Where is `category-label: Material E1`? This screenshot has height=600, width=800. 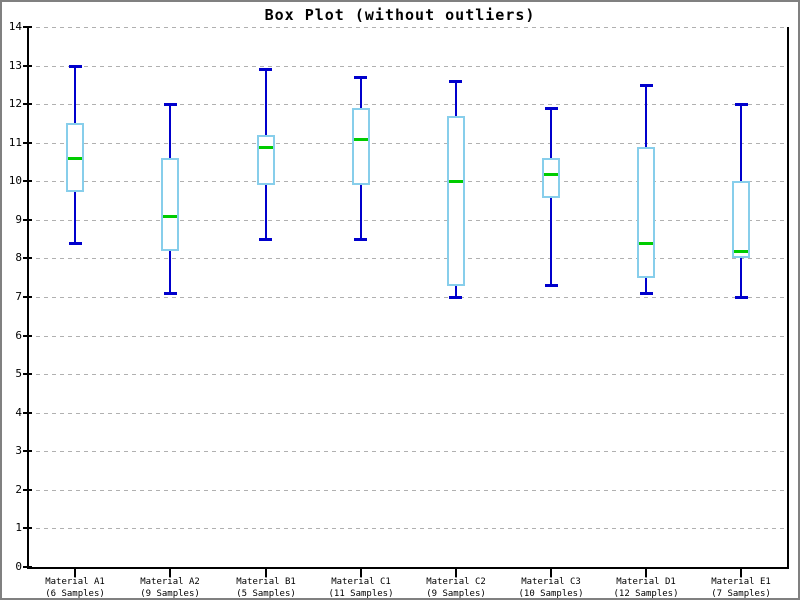
category-label: Material E1 is located at coordinates (741, 582).